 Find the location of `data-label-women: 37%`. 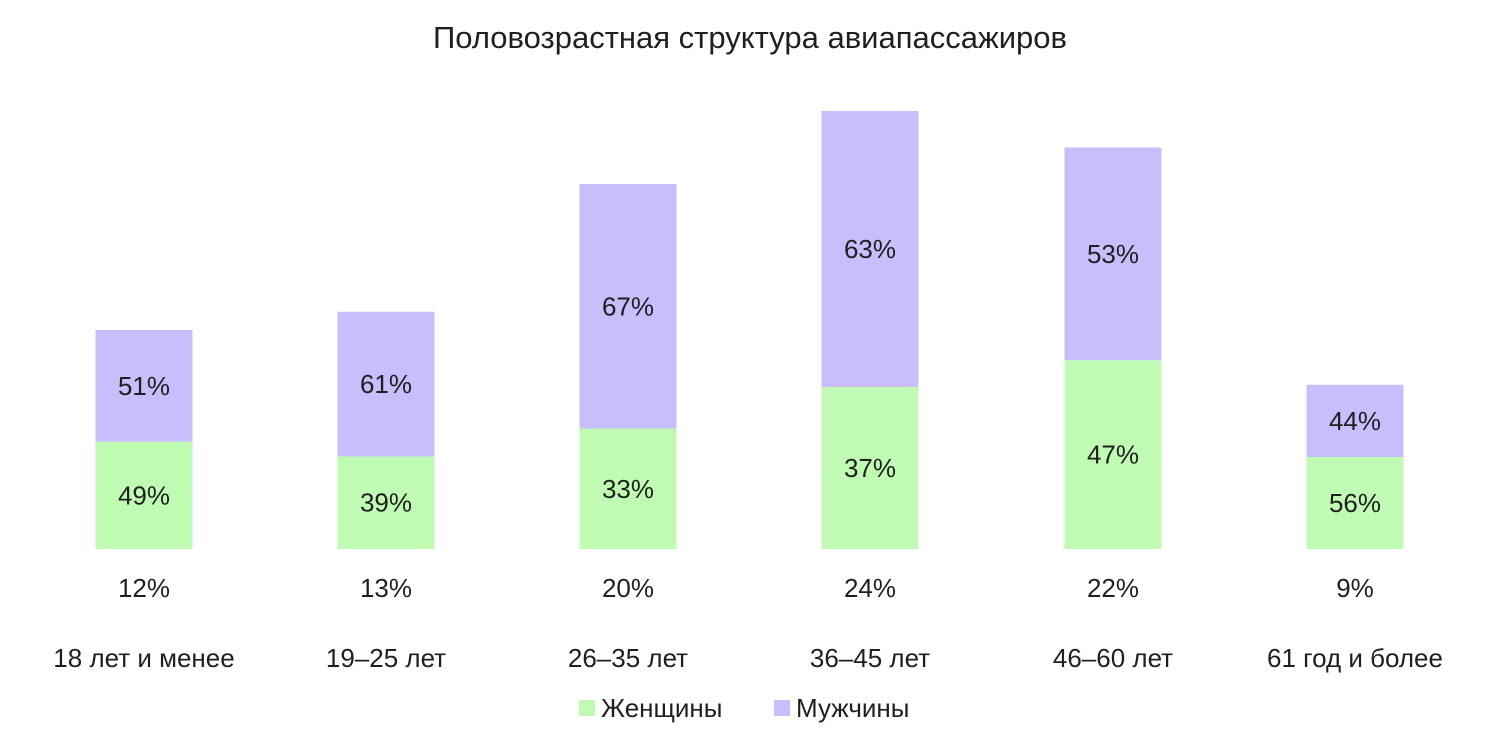

data-label-women: 37% is located at coordinates (870, 468).